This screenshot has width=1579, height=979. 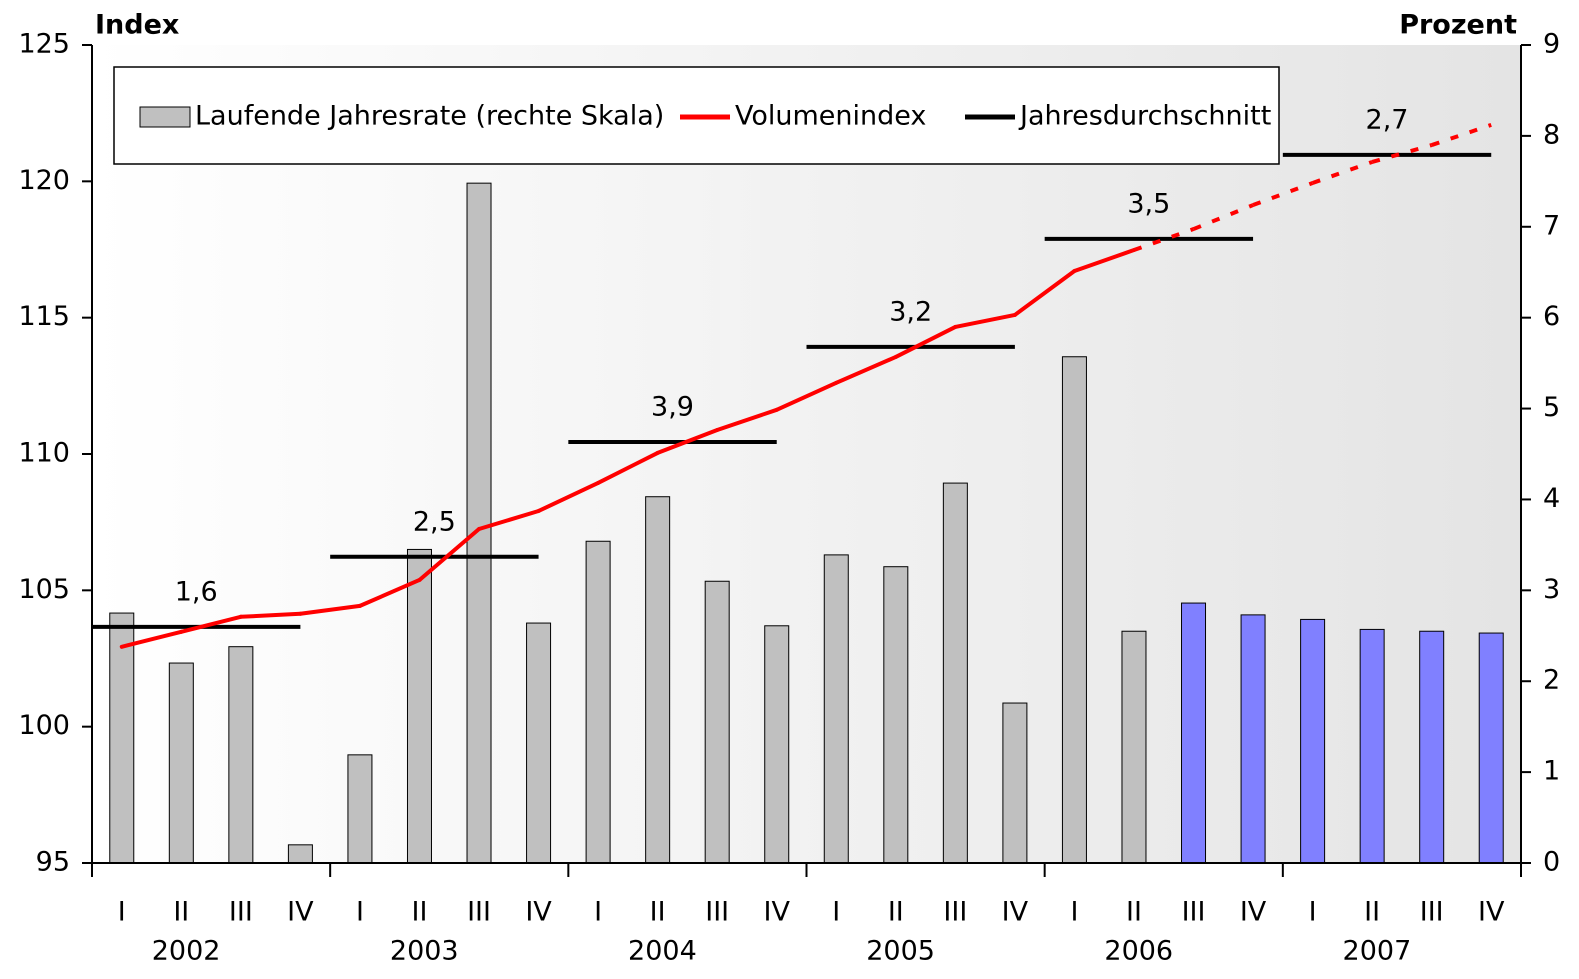 I want to click on year-label: 2006, so click(x=1138, y=951).